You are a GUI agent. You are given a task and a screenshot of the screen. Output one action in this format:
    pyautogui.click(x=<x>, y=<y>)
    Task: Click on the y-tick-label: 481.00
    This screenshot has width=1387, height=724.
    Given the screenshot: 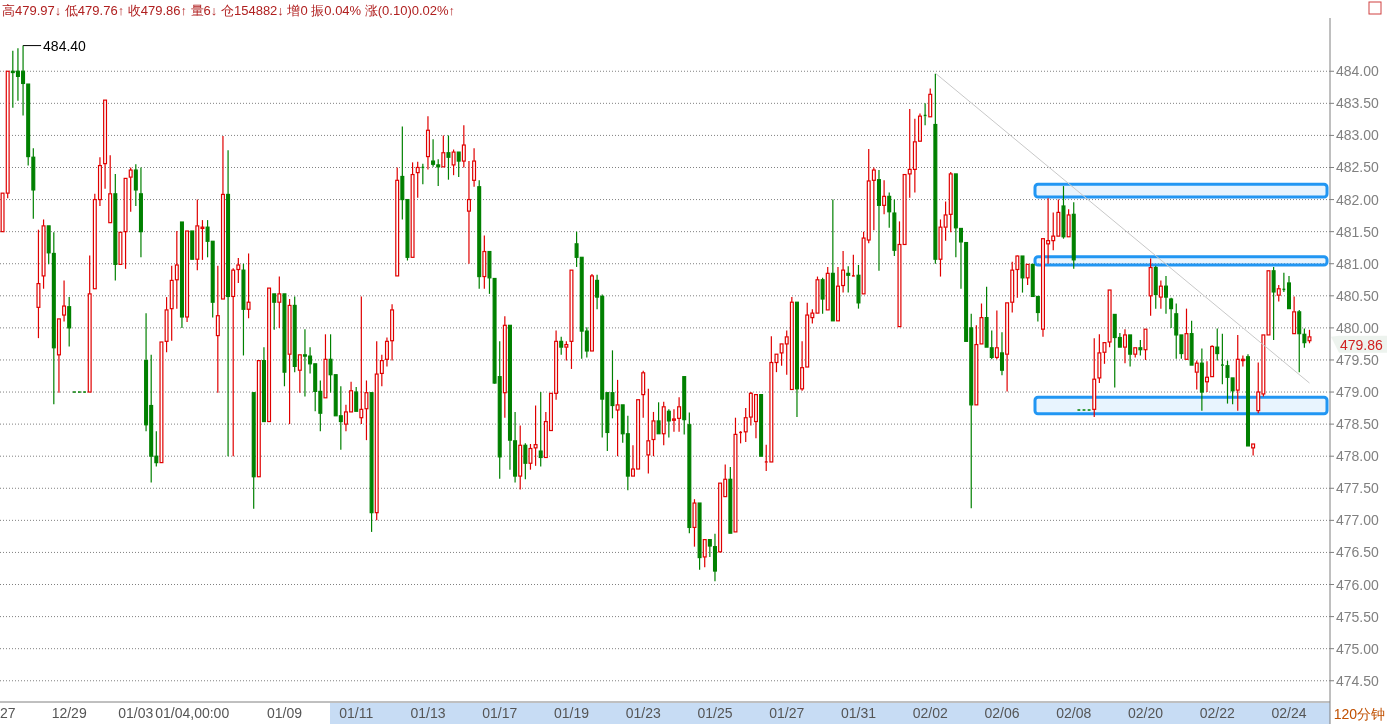 What is the action you would take?
    pyautogui.click(x=1358, y=263)
    